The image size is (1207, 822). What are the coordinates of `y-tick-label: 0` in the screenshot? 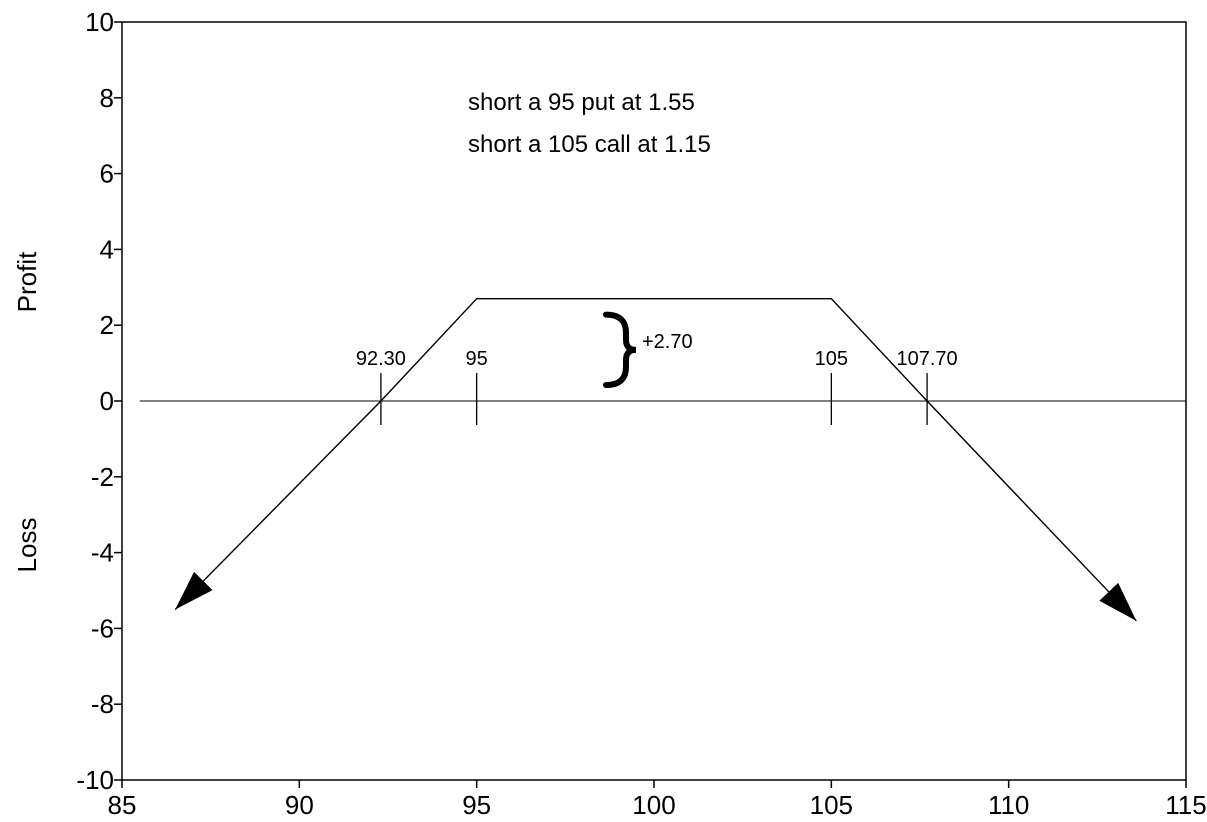 It's located at (107, 401).